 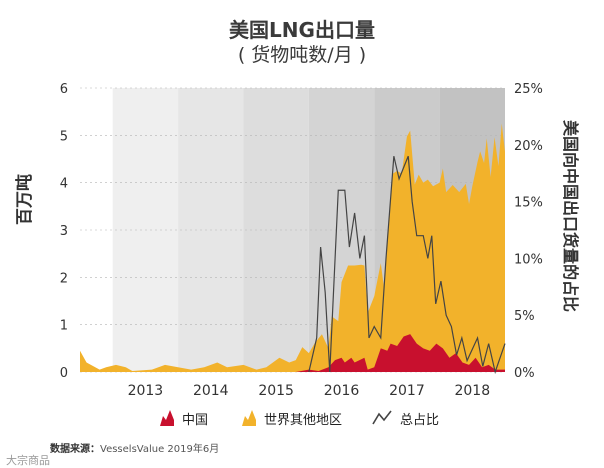 What do you see at coordinates (528, 89) in the screenshot?
I see `y-right-tick-label: 25%` at bounding box center [528, 89].